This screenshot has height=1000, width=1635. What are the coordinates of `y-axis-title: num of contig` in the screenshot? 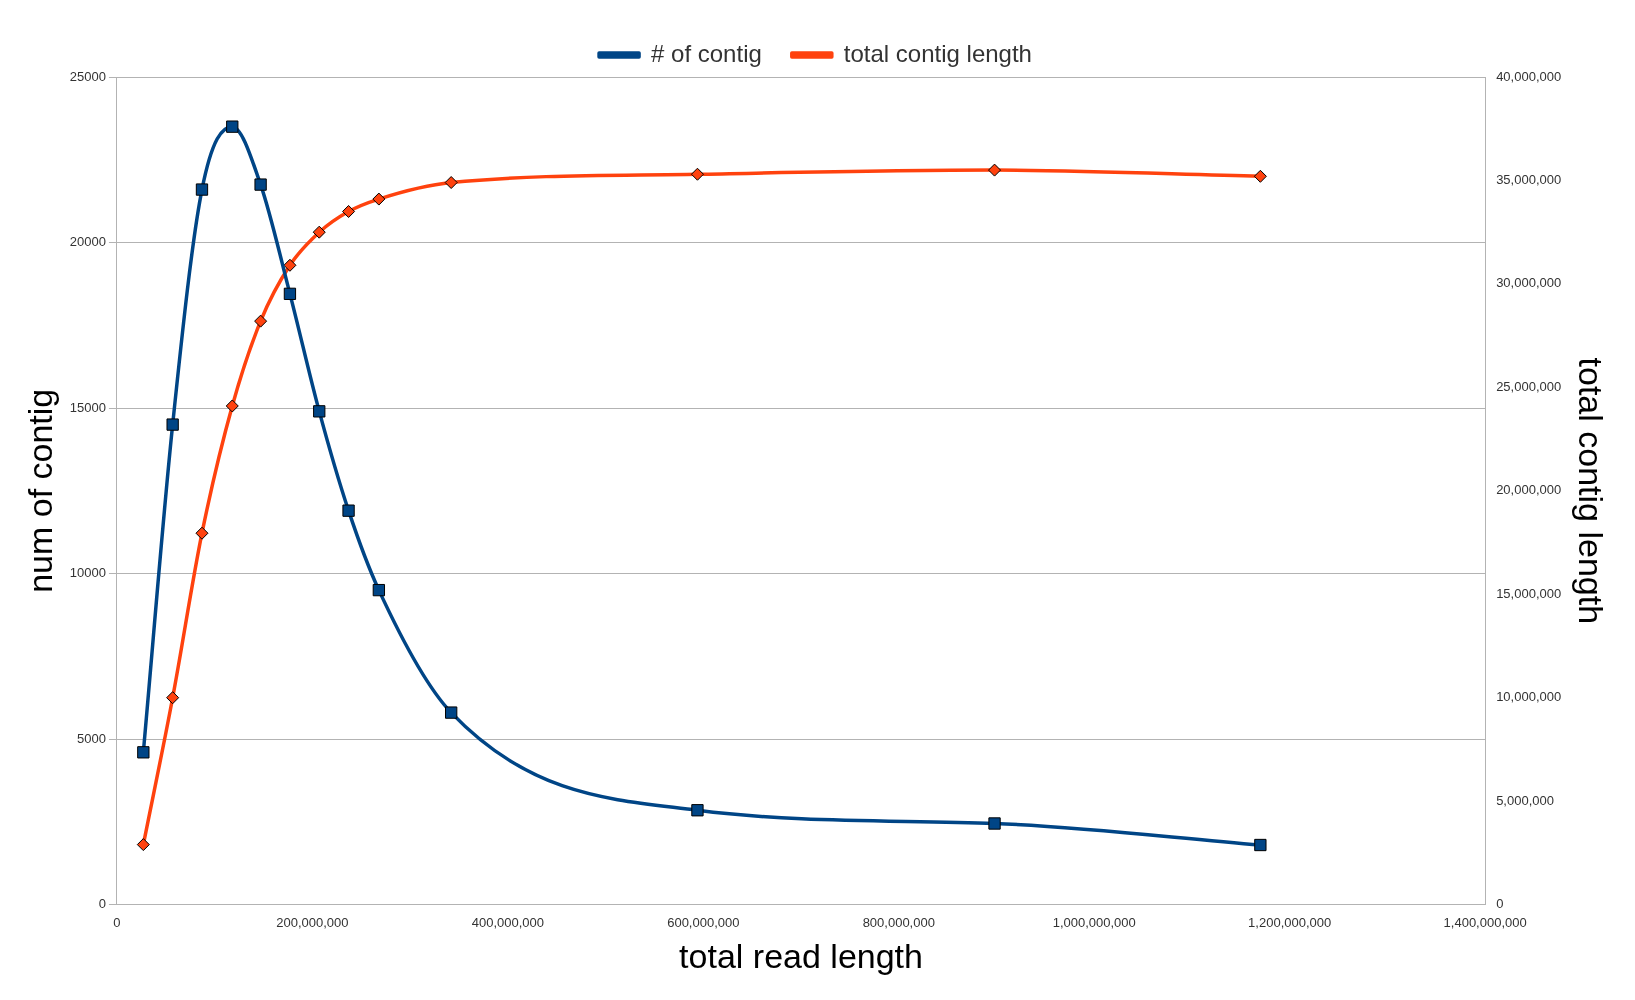 It's located at (39, 490).